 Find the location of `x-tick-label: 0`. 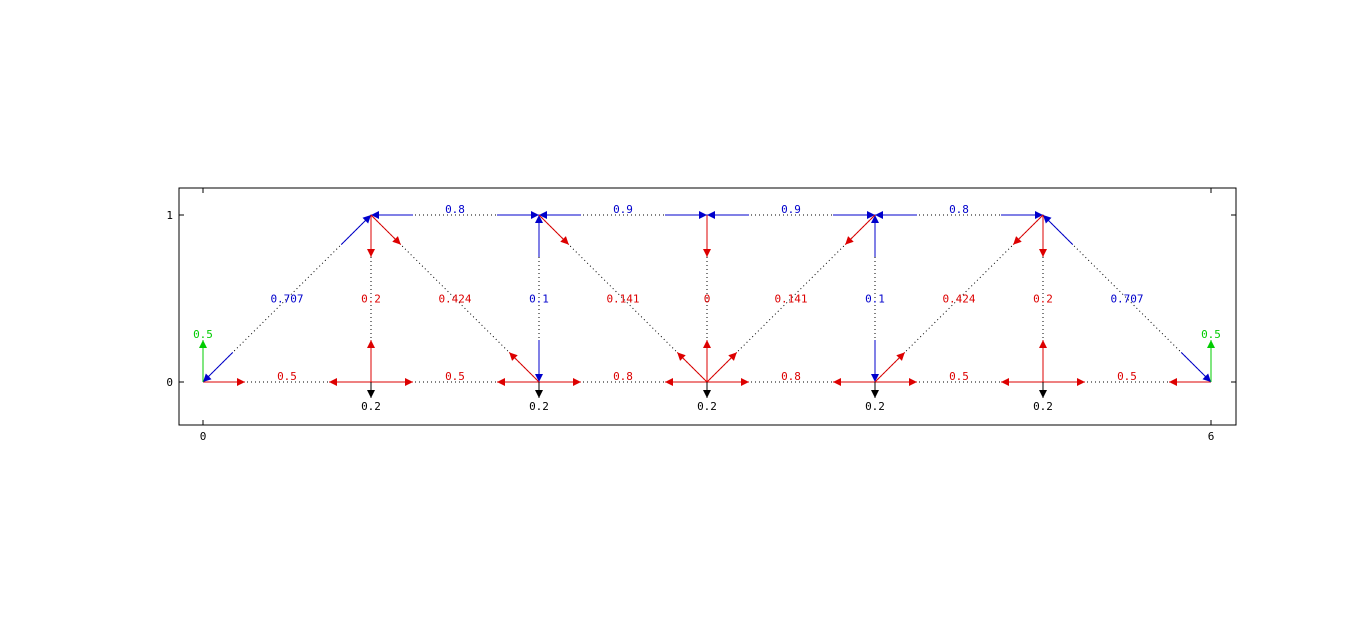

x-tick-label: 0 is located at coordinates (203, 436).